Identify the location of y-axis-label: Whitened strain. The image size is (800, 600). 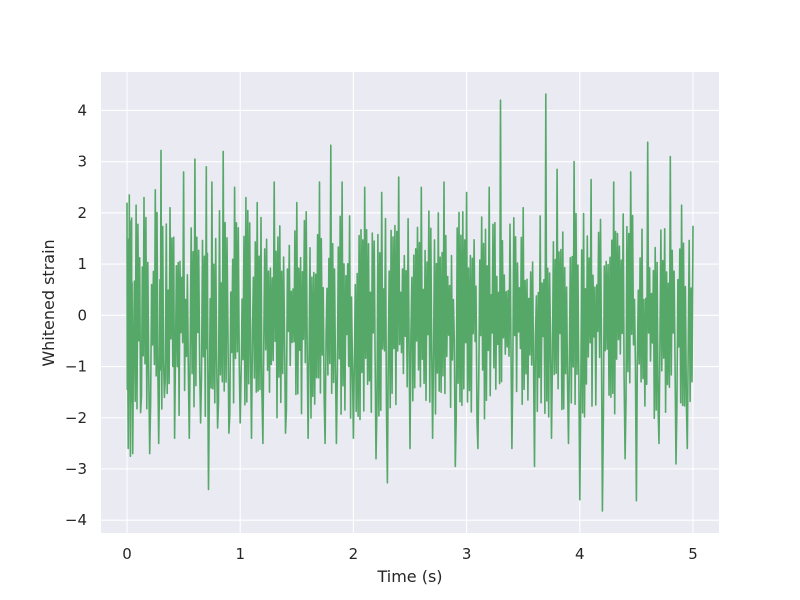
(48, 302).